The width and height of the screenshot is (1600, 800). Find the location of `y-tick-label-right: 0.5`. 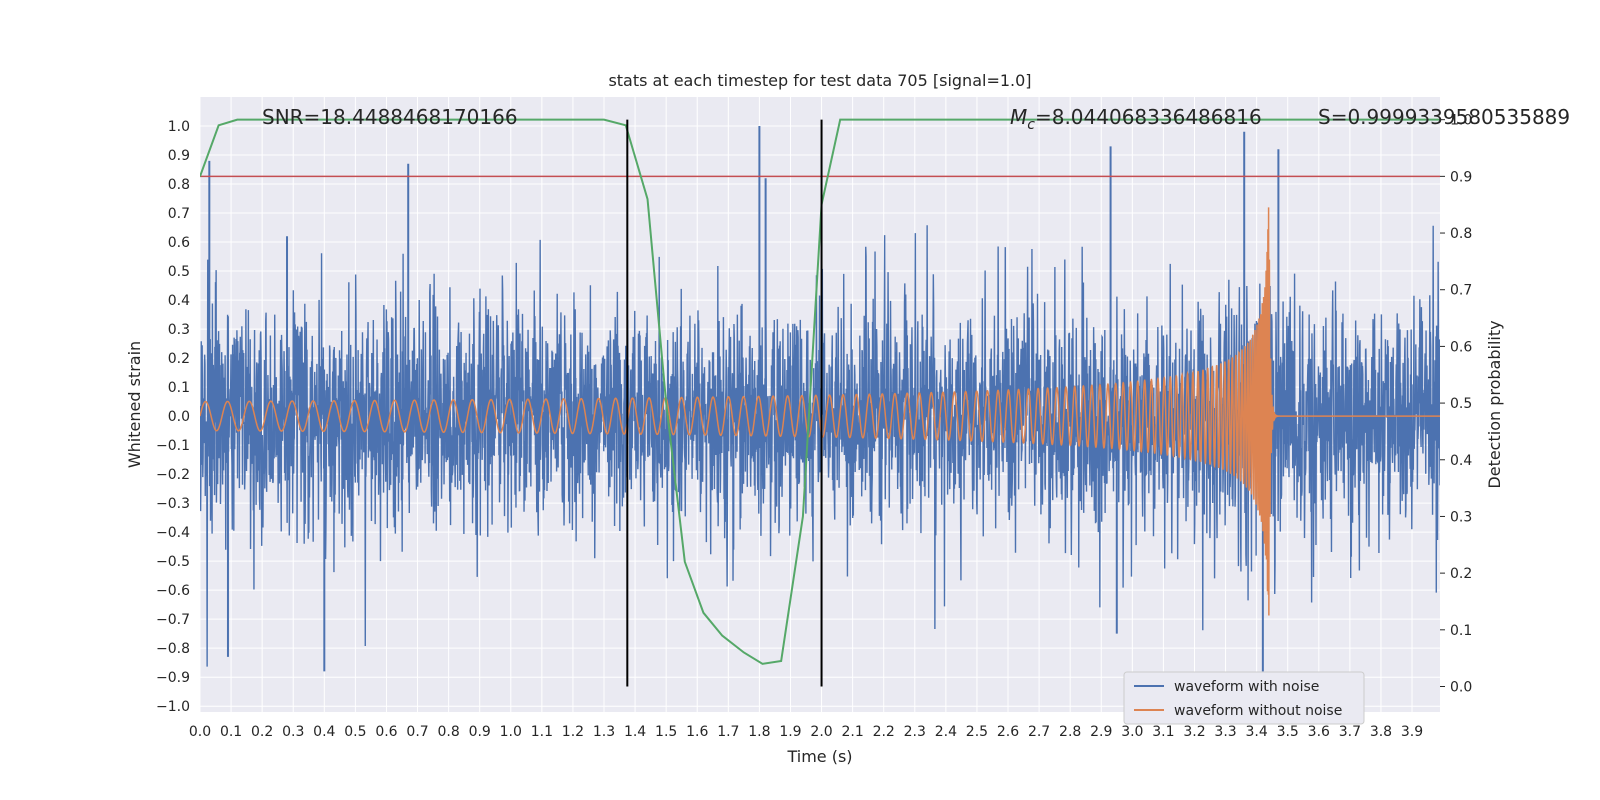

y-tick-label-right: 0.5 is located at coordinates (1461, 404).